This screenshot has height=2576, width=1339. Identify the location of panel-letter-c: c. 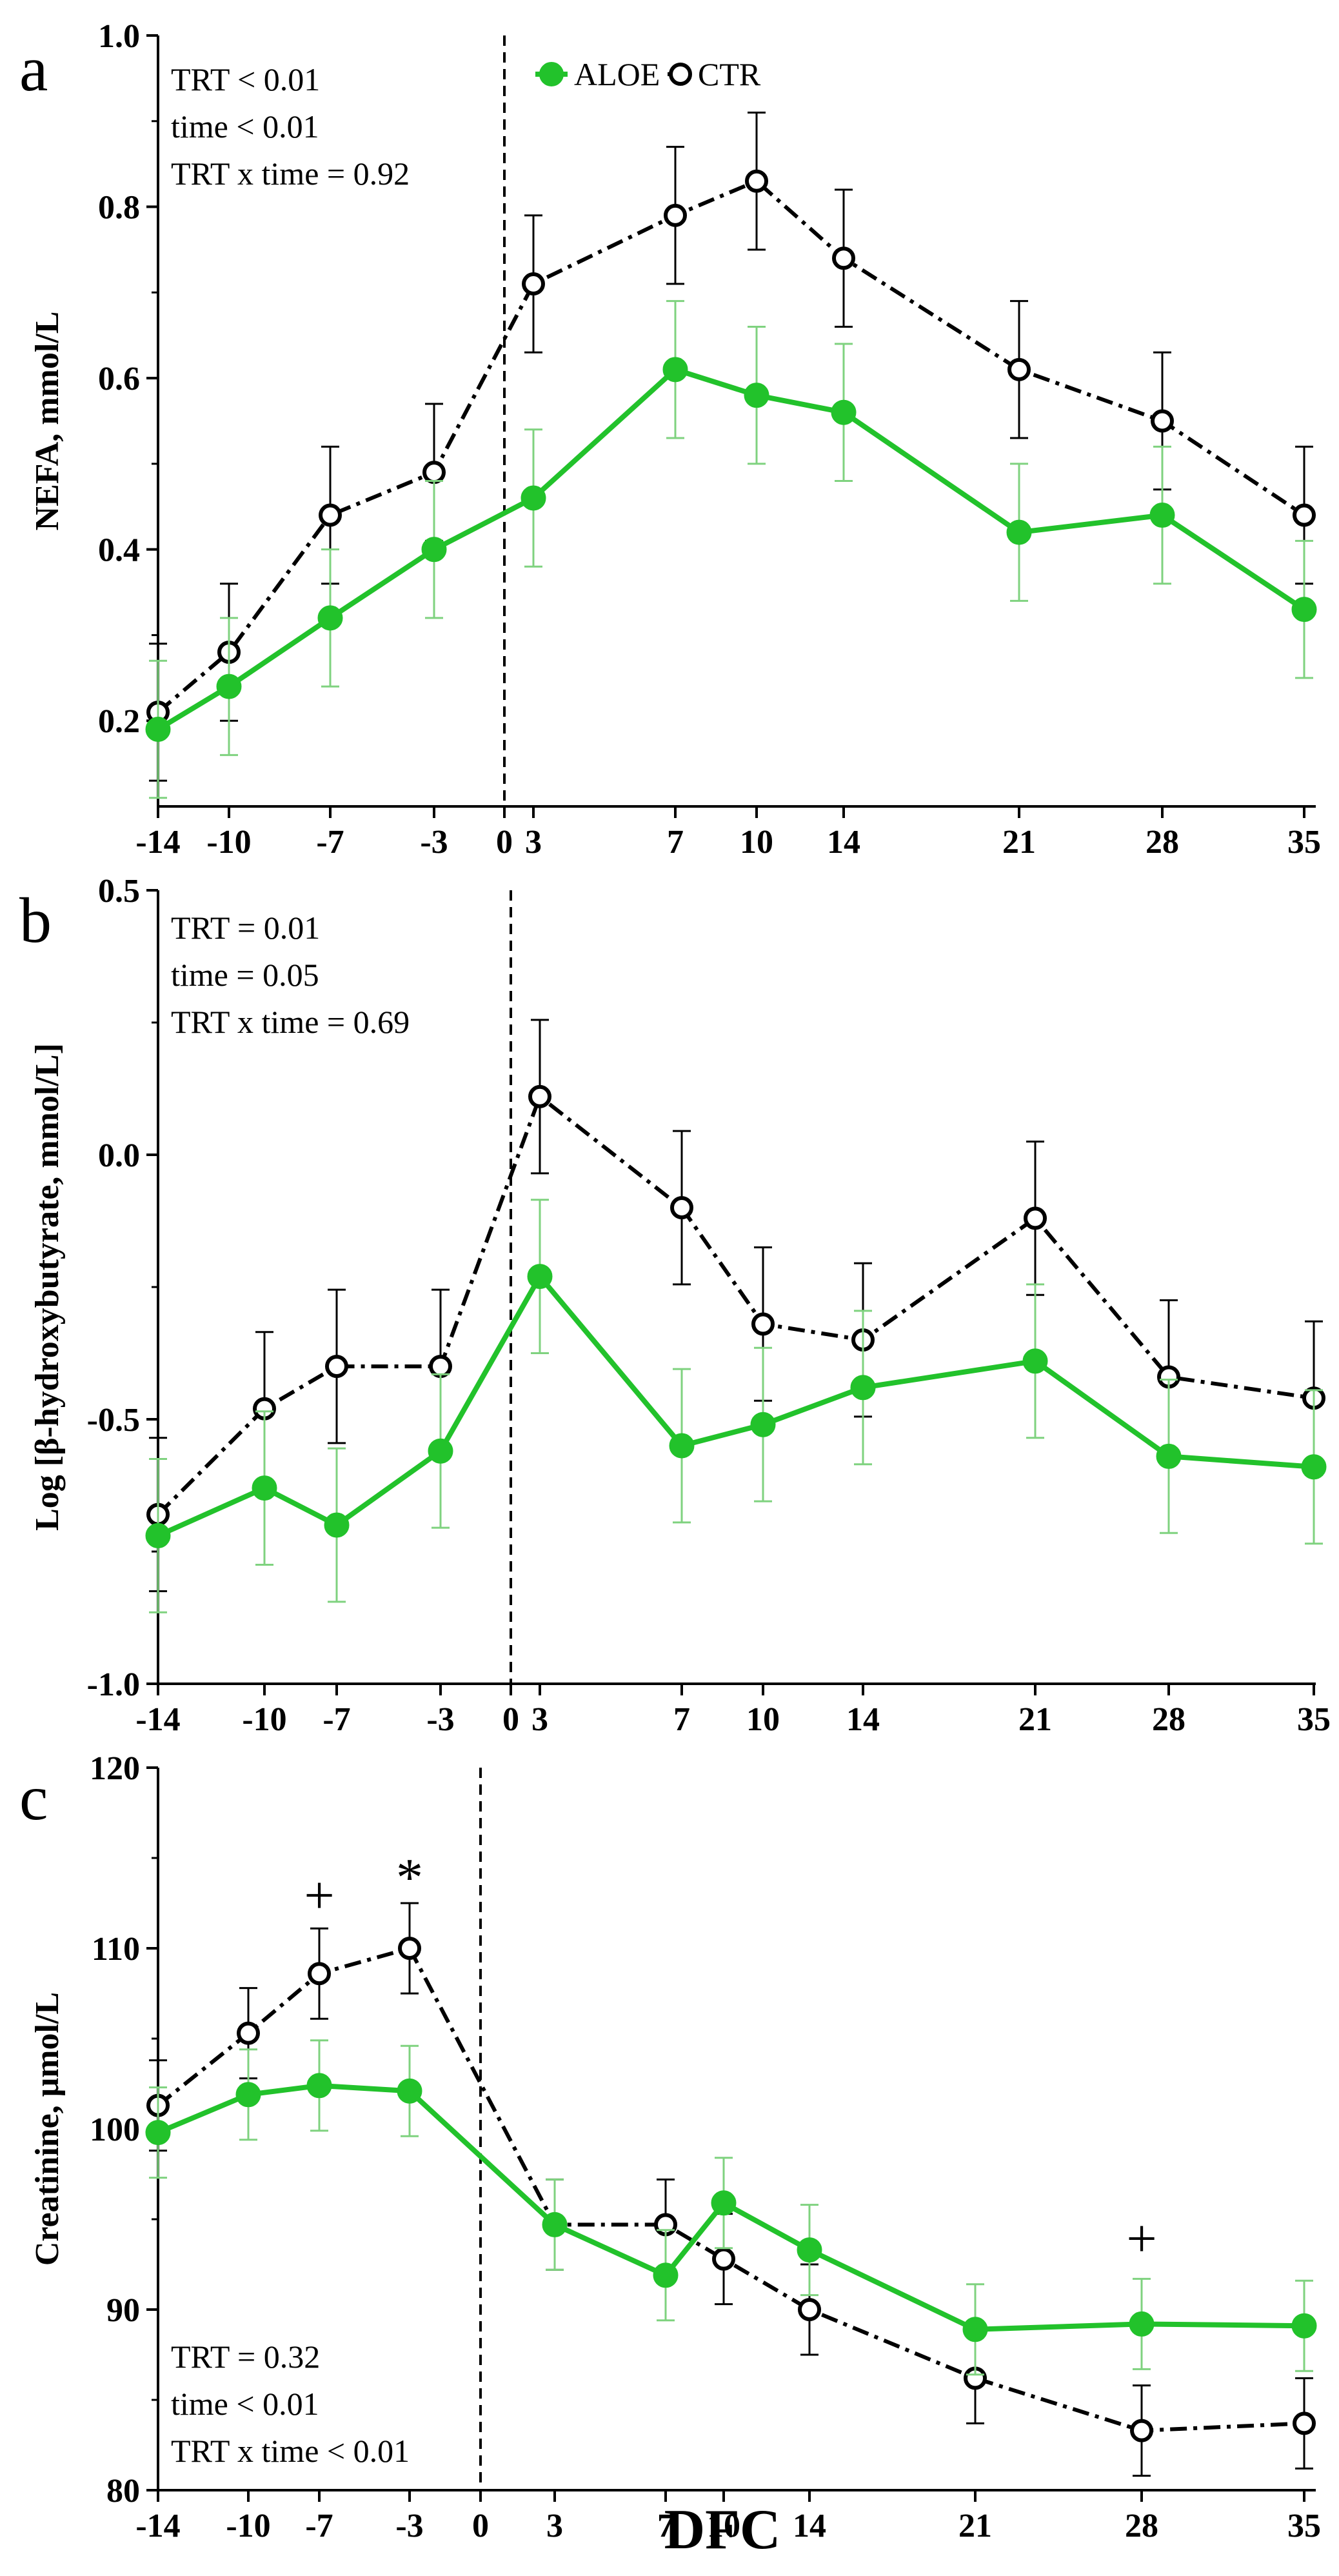
(33, 1797).